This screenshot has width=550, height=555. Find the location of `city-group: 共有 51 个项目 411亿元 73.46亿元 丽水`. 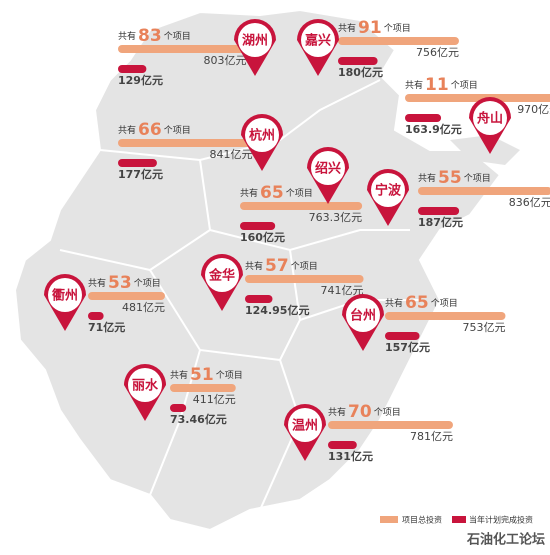

city-group: 共有 51 个项目 411亿元 73.46亿元 丽水 is located at coordinates (183, 395).